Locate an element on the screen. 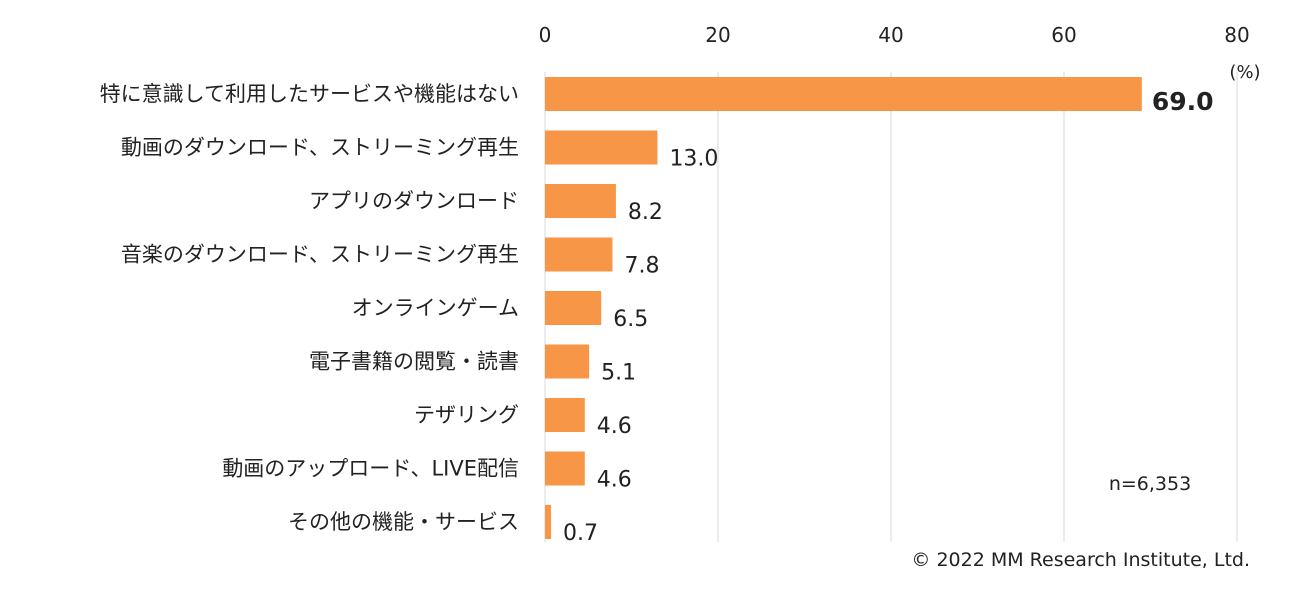 Image resolution: width=1295 pixels, height=590 pixels. value-label: 7.8 is located at coordinates (641, 266).